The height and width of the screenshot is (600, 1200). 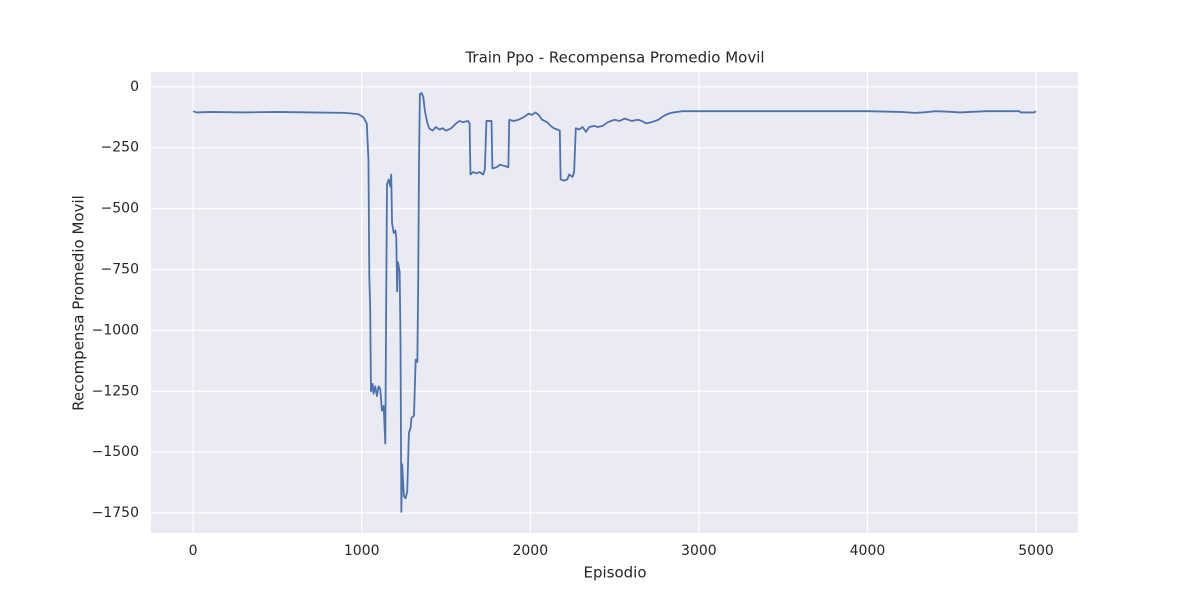 I want to click on y-tick-label: −750, so click(x=120, y=270).